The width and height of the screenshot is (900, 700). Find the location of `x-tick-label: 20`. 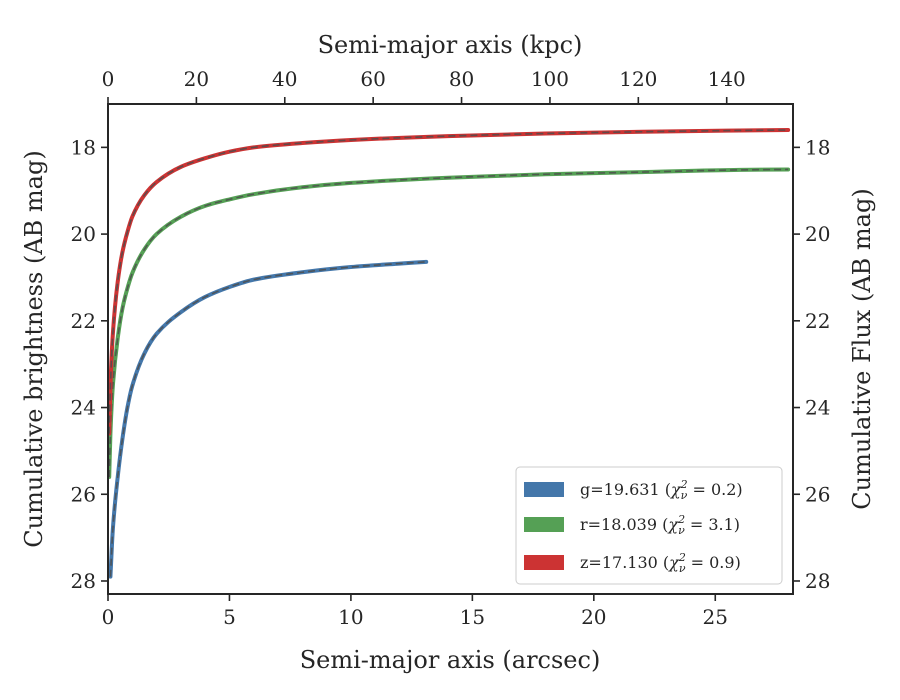

x-tick-label: 20 is located at coordinates (593, 617).